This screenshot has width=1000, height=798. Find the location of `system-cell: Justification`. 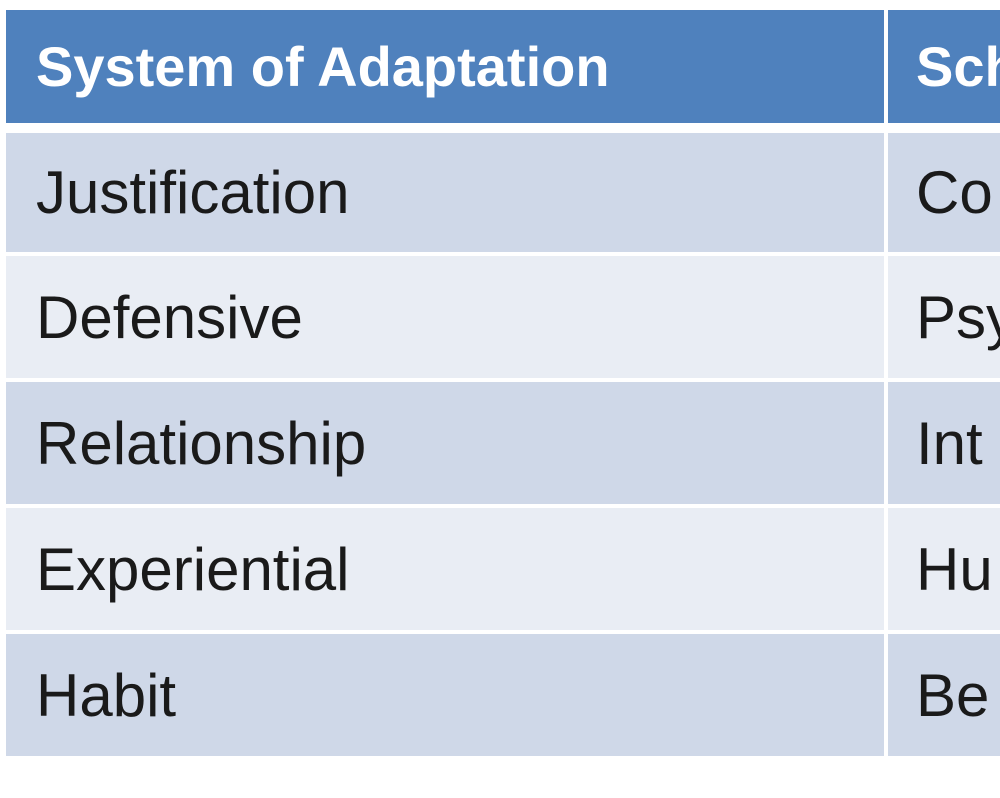

system-cell: Justification is located at coordinates (447, 192).